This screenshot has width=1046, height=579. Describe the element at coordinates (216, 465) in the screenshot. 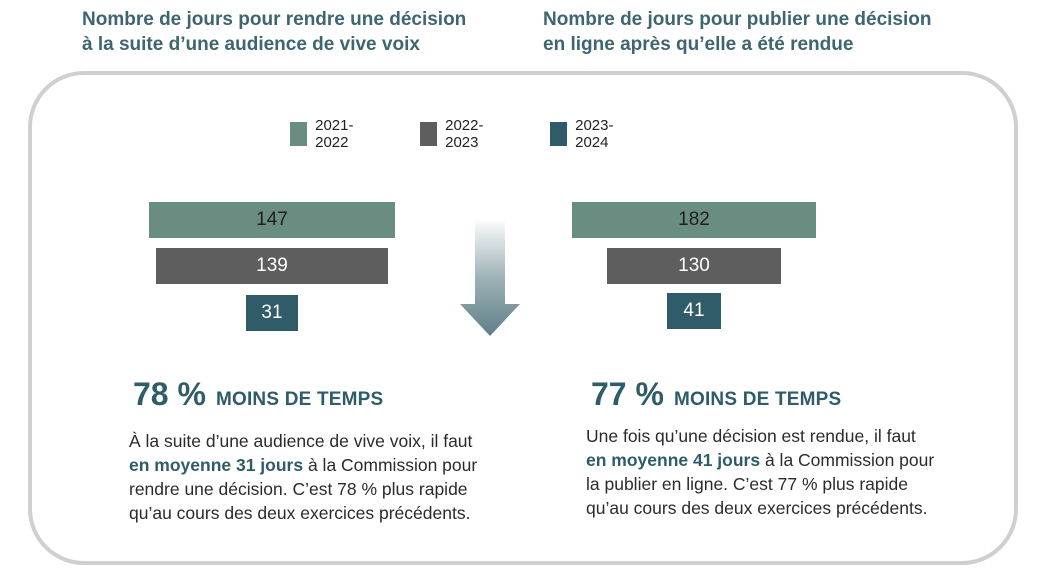

I see `stat-left-highlight: en moyenne 31 jours` at that location.